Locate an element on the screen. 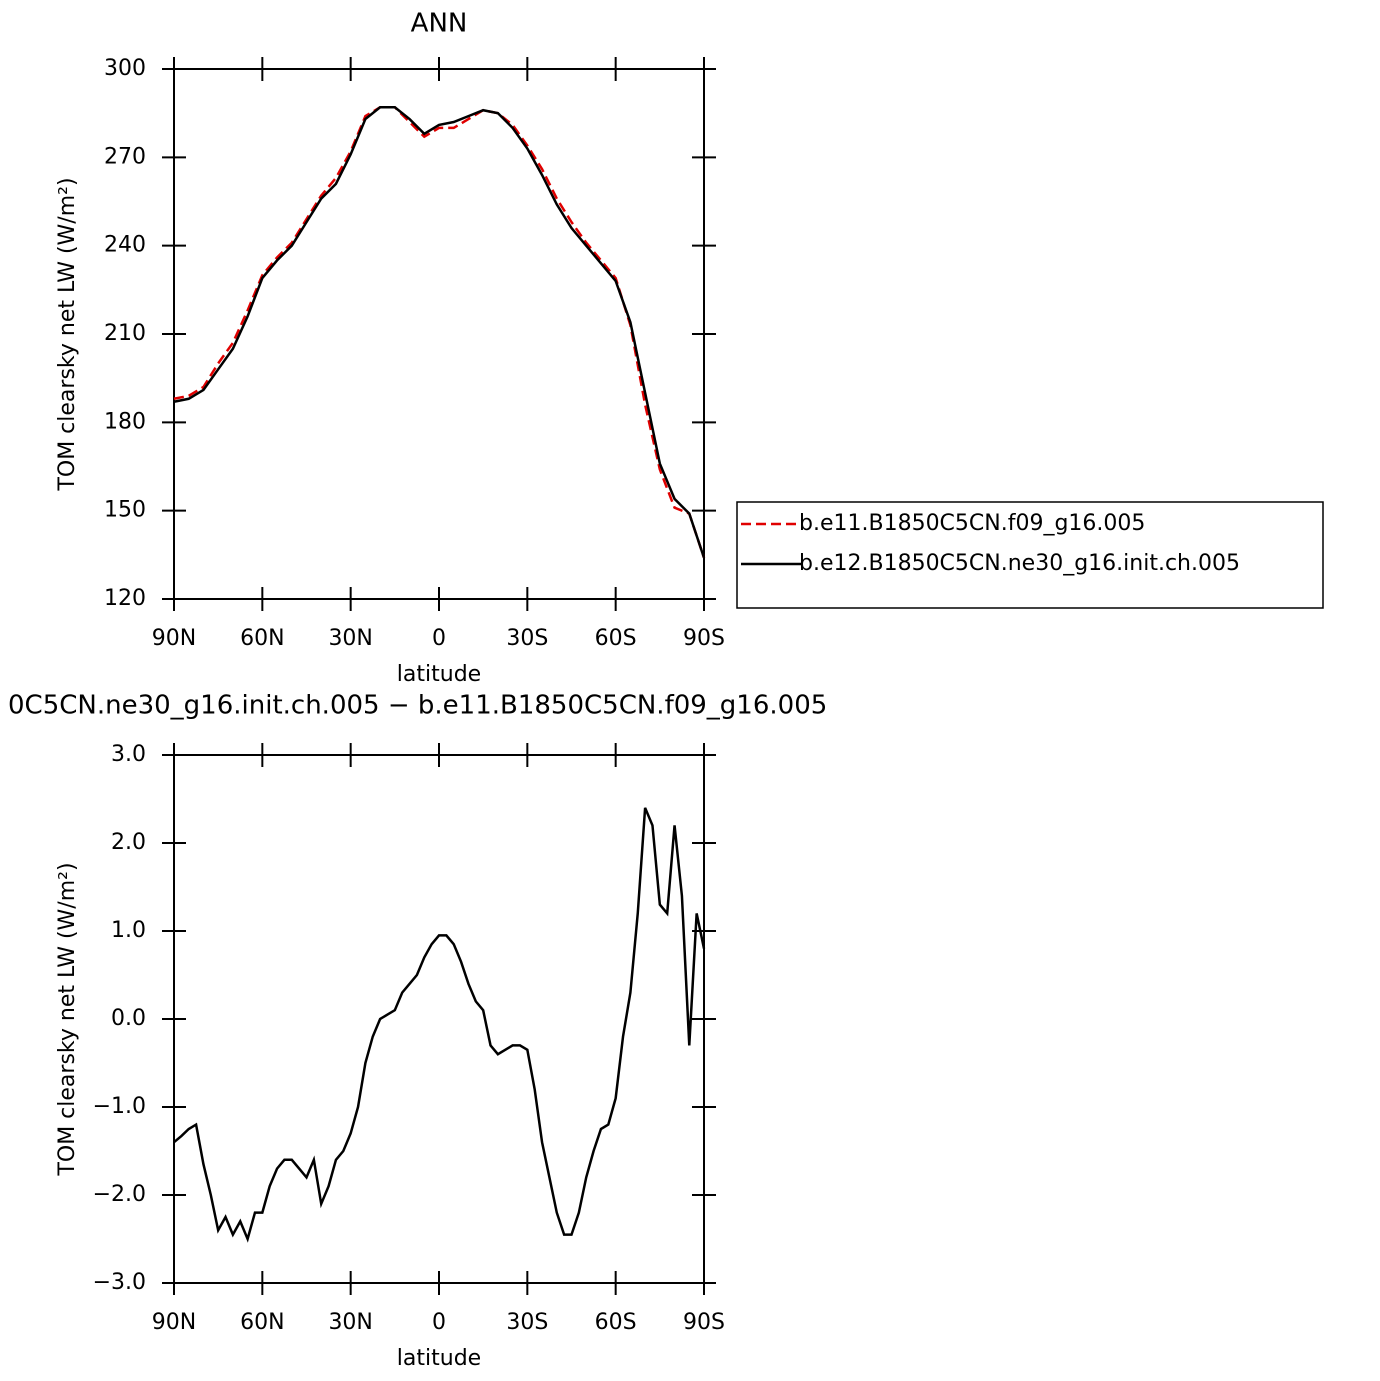 The width and height of the screenshot is (1380, 1381). chart-title: ANN is located at coordinates (439, 24).